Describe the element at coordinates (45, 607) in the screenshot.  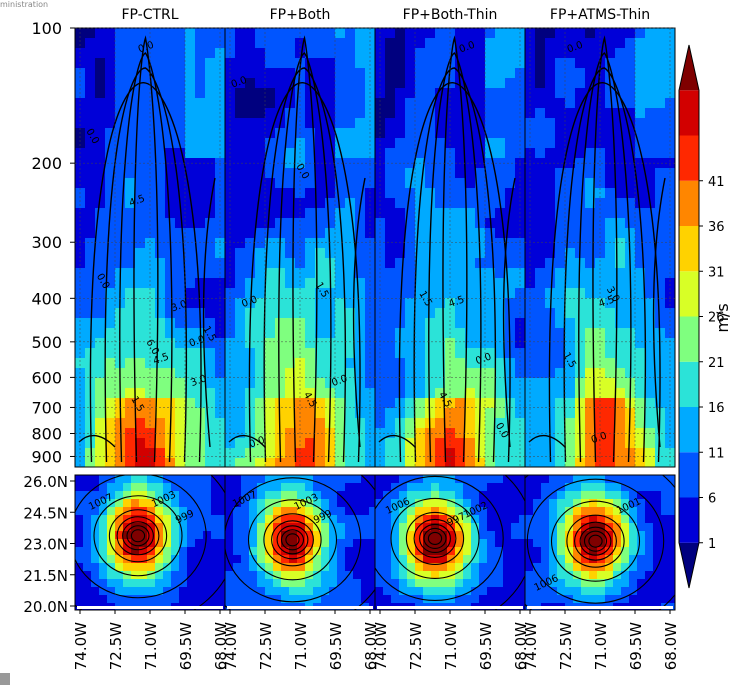
I see `y-tick-label-bottom: 20.0N` at that location.